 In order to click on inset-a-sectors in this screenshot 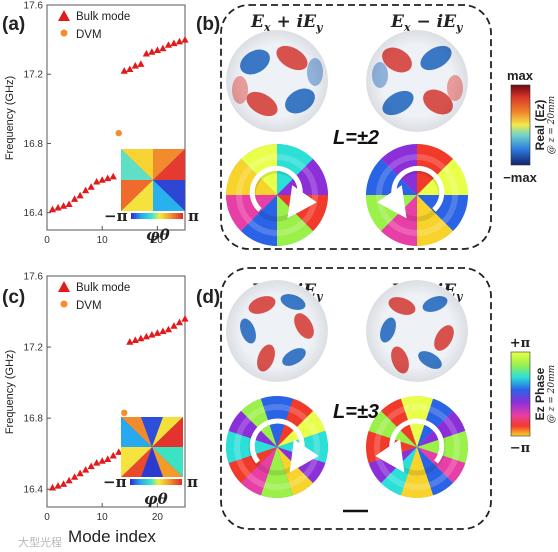, I will do `click(153, 180)`.